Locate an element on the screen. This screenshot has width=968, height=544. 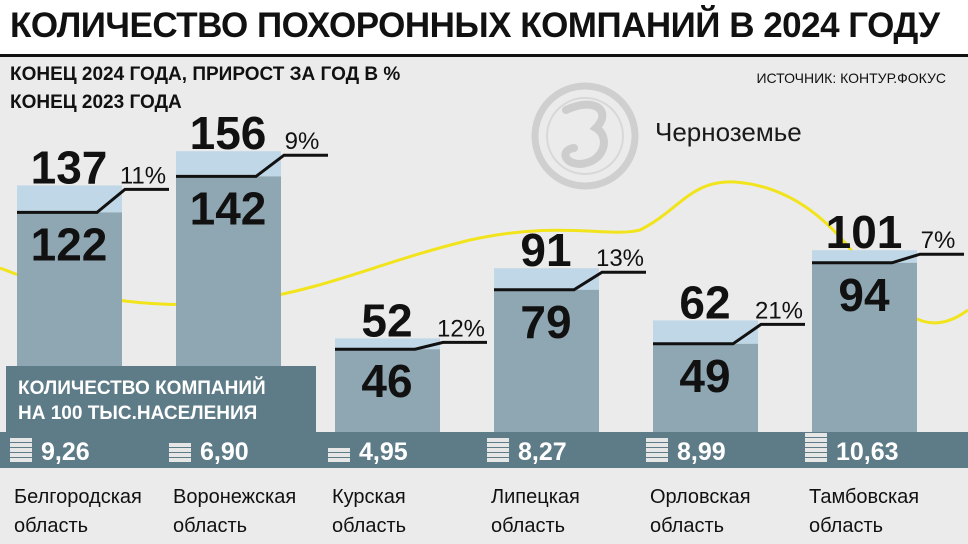
category-label: Орловская is located at coordinates (700, 497).